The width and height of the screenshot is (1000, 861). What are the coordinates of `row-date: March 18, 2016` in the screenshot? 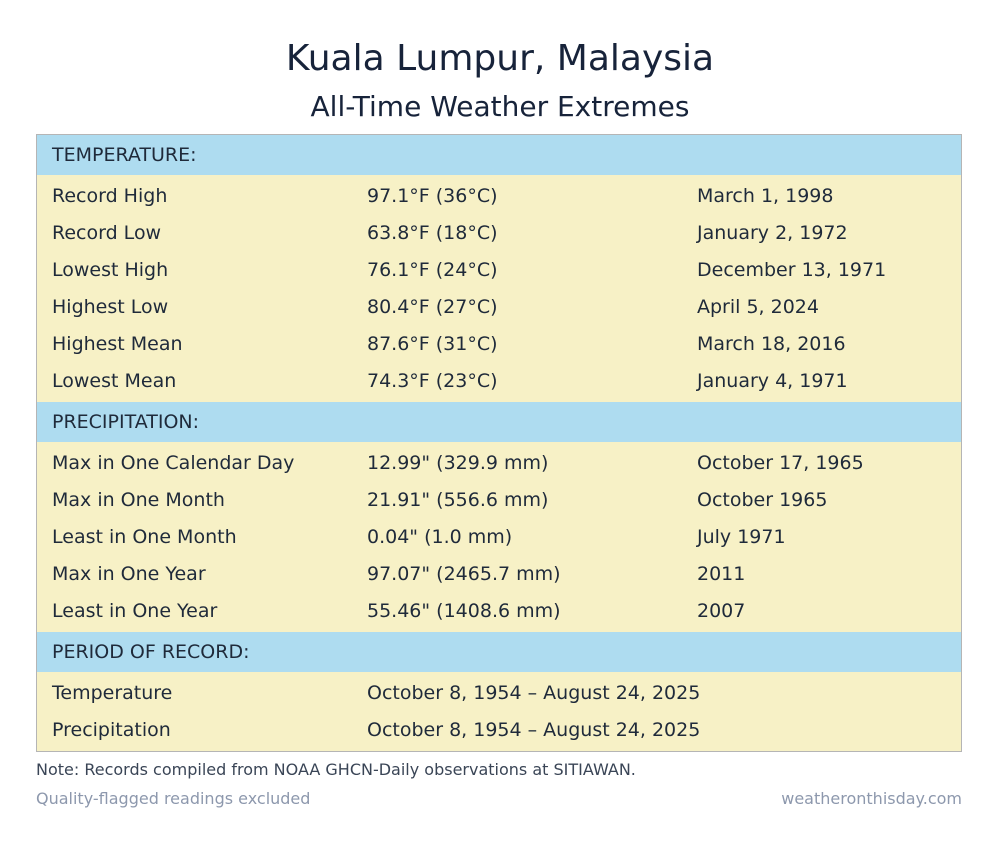 It's located at (771, 344).